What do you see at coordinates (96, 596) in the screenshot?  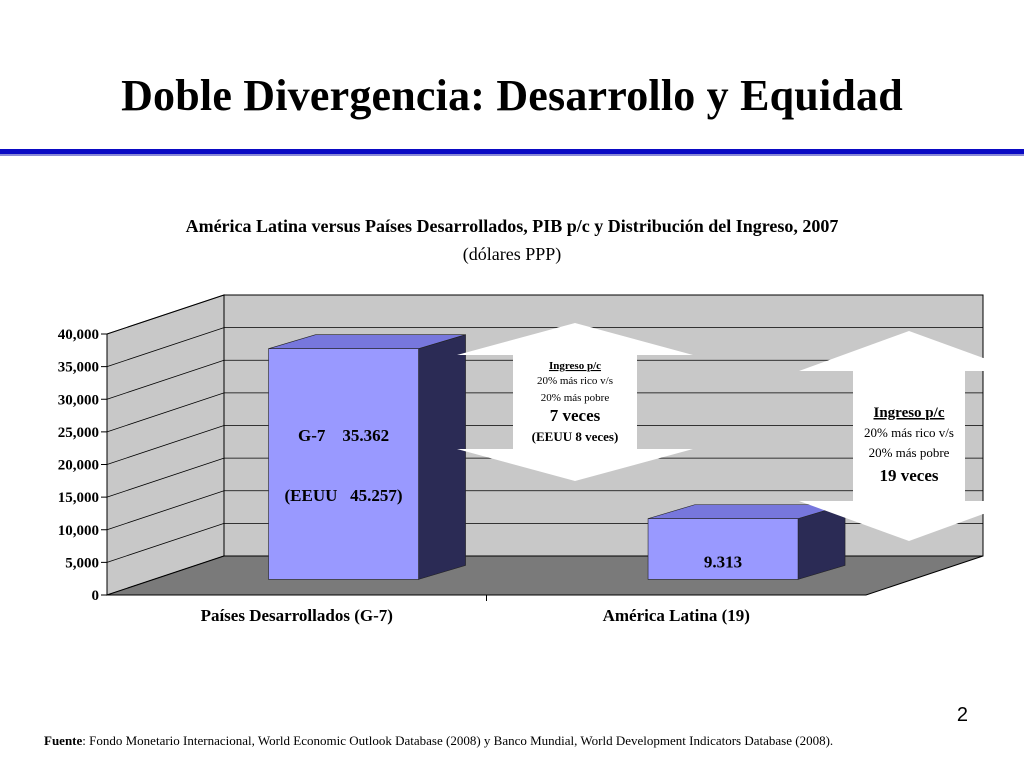 I see `y-tick-label: 0` at bounding box center [96, 596].